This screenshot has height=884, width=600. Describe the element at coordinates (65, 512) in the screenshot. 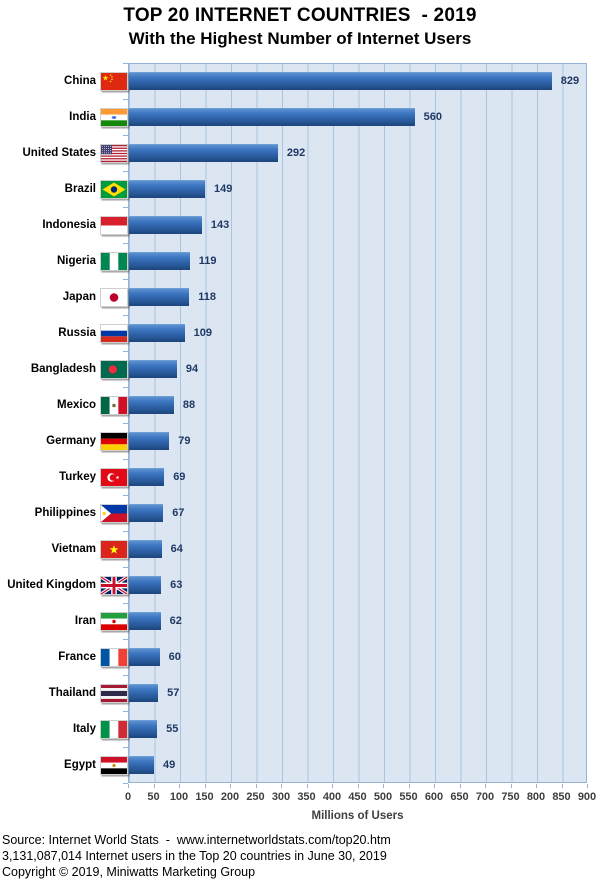

I see `category-label-philippines: Philippines` at that location.